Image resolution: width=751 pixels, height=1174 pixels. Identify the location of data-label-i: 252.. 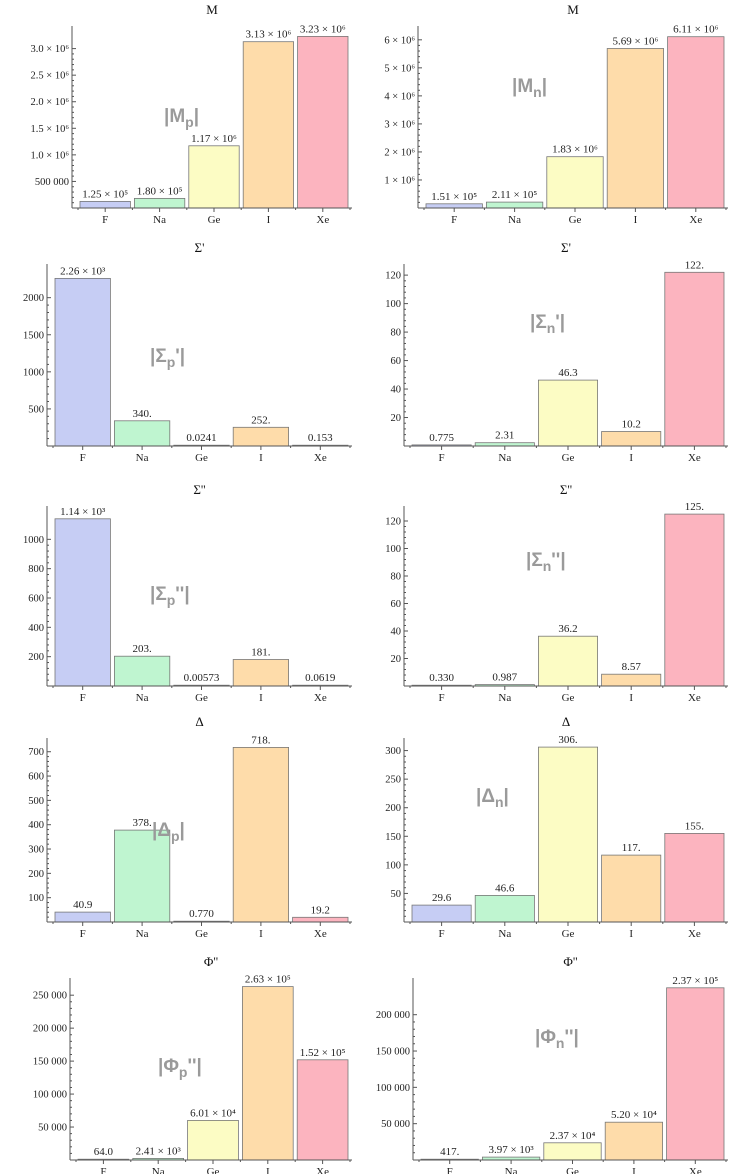
(261, 420).